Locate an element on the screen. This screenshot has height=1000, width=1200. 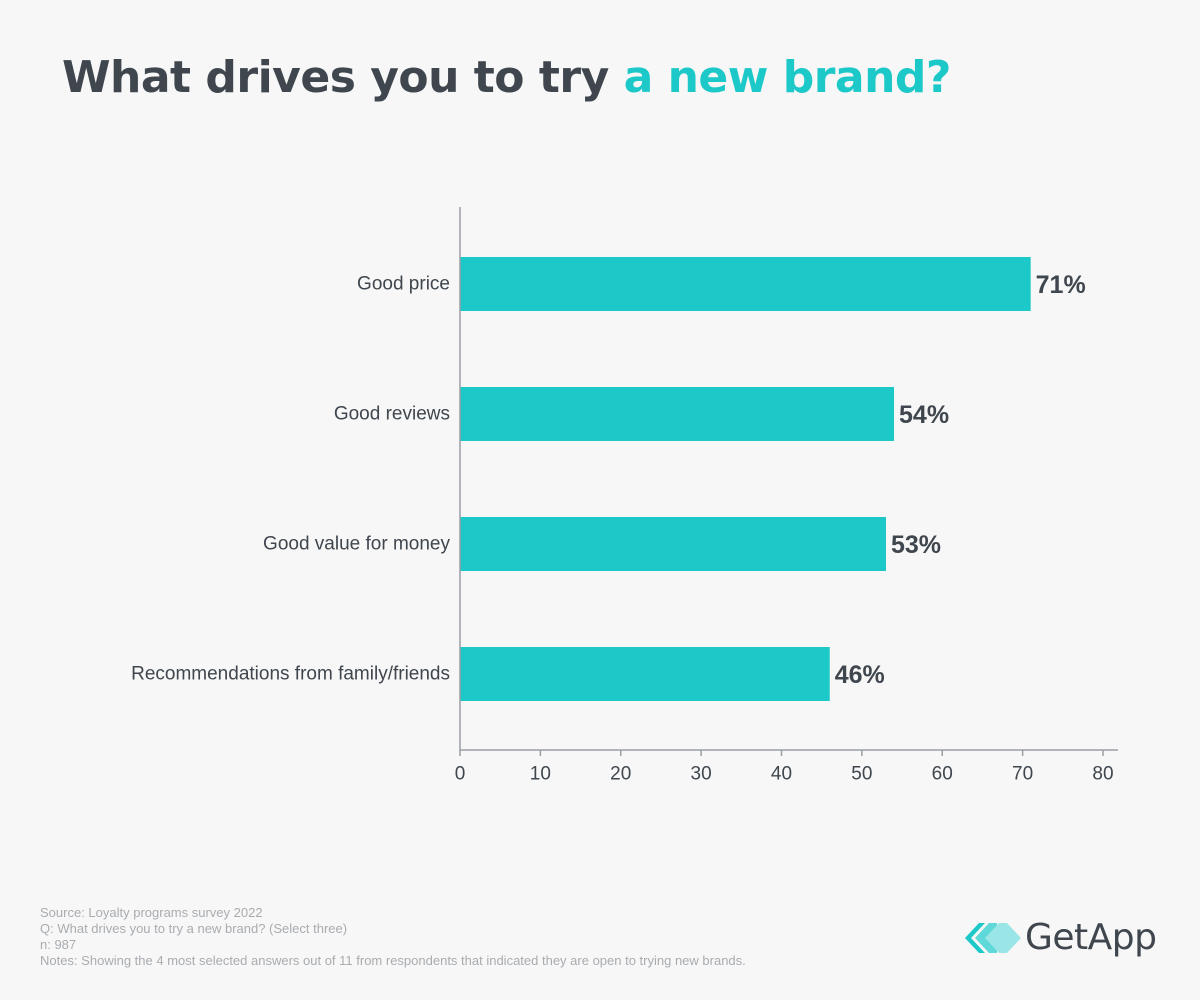
x-tick-label: 10 is located at coordinates (540, 774).